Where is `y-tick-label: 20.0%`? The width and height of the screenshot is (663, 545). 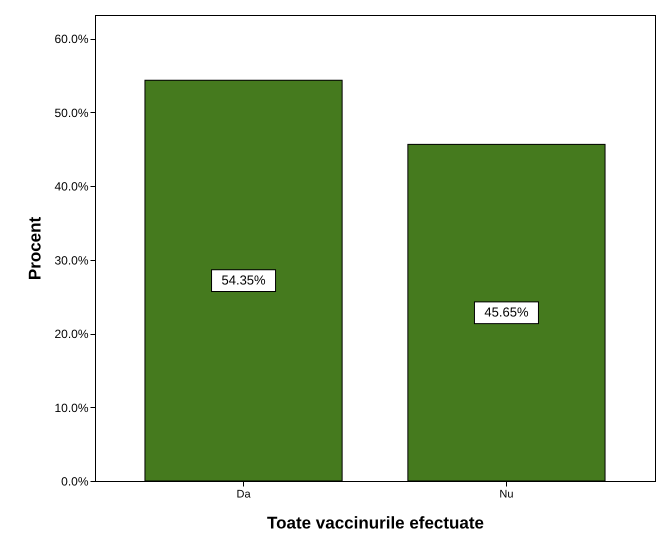 y-tick-label: 20.0% is located at coordinates (71, 334).